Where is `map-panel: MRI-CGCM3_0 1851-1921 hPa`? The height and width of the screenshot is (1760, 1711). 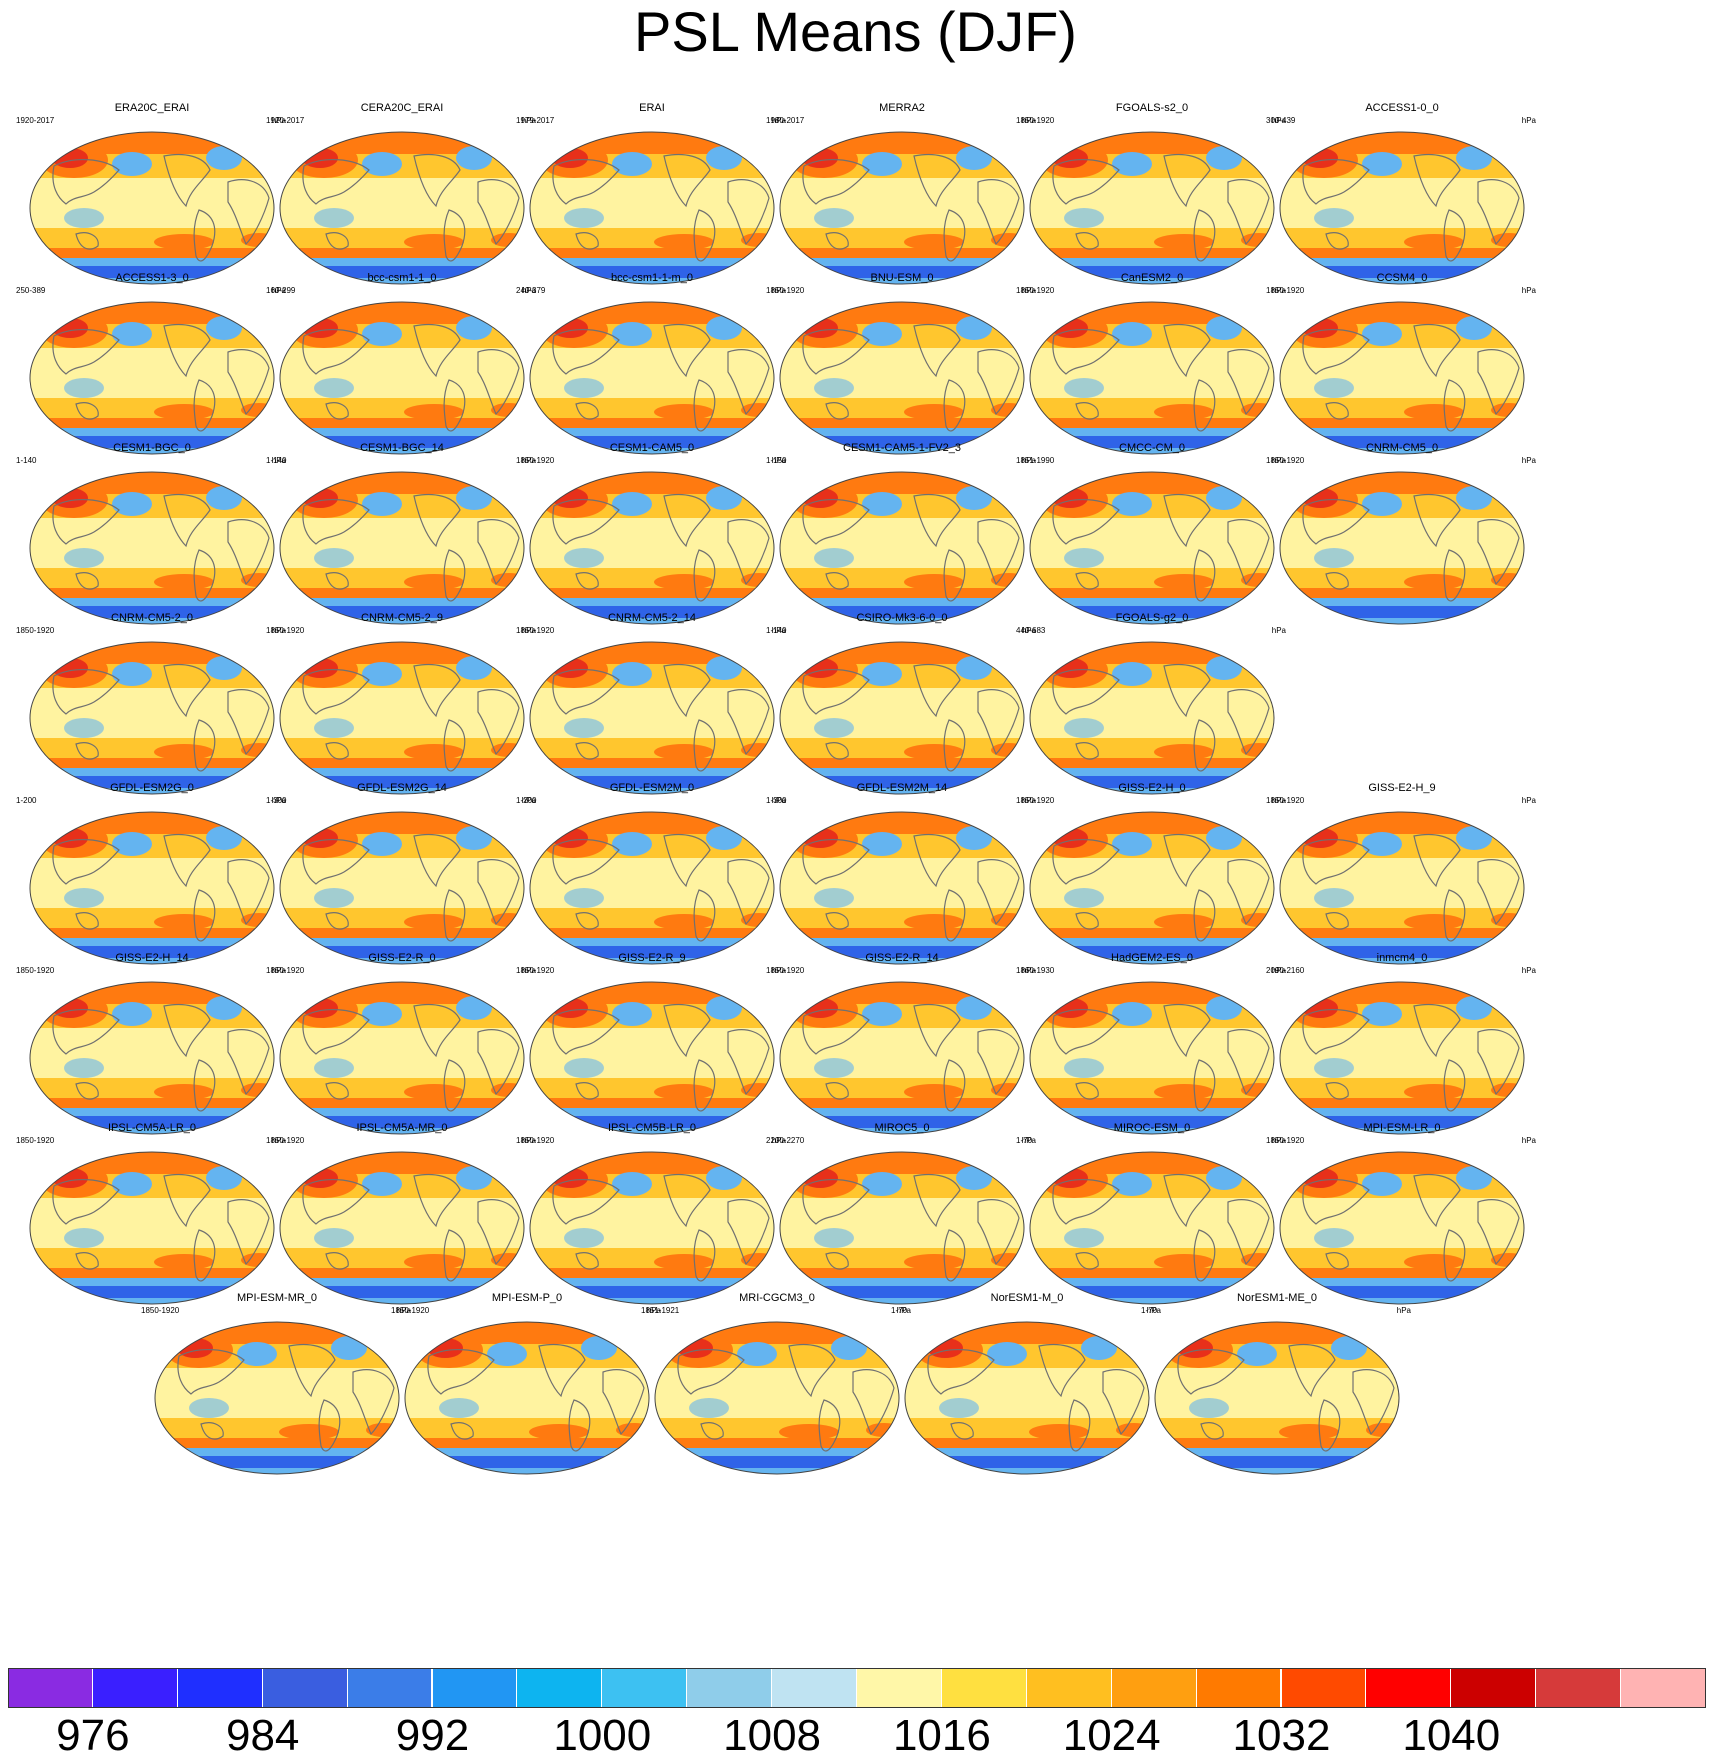
map-panel: MRI-CGCM3_0 1851-1921 hPa is located at coordinates (777, 1383).